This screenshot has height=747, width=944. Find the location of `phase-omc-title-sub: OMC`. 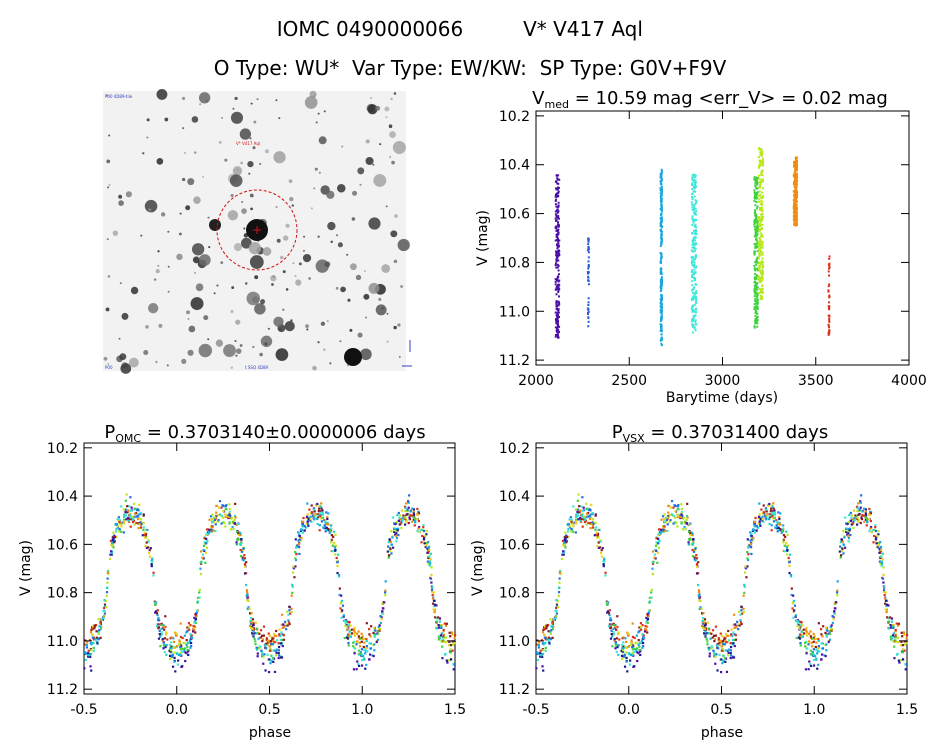

phase-omc-title-sub: OMC is located at coordinates (128, 438).